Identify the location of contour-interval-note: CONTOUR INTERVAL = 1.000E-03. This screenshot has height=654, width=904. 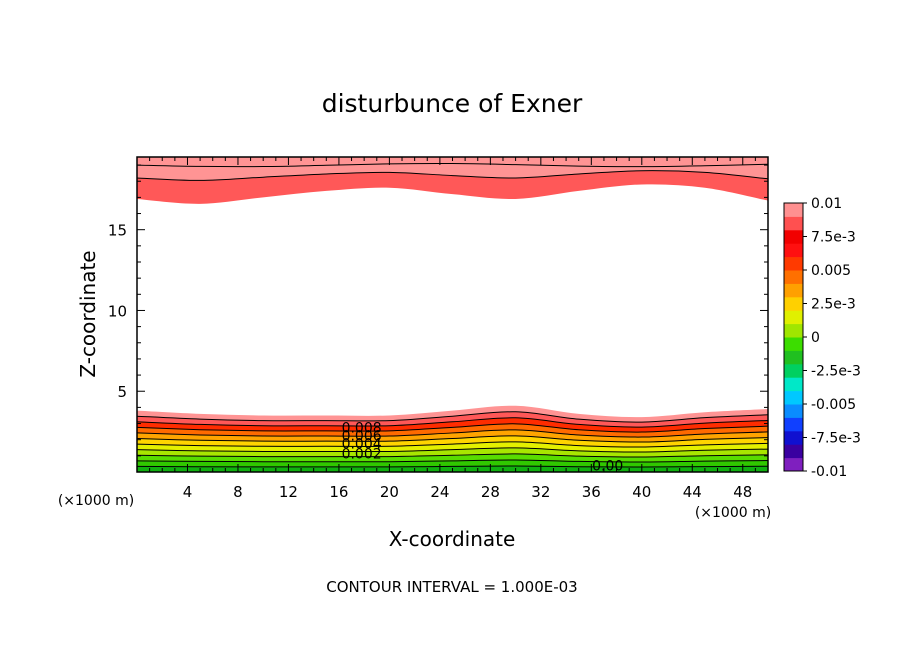
(451, 587).